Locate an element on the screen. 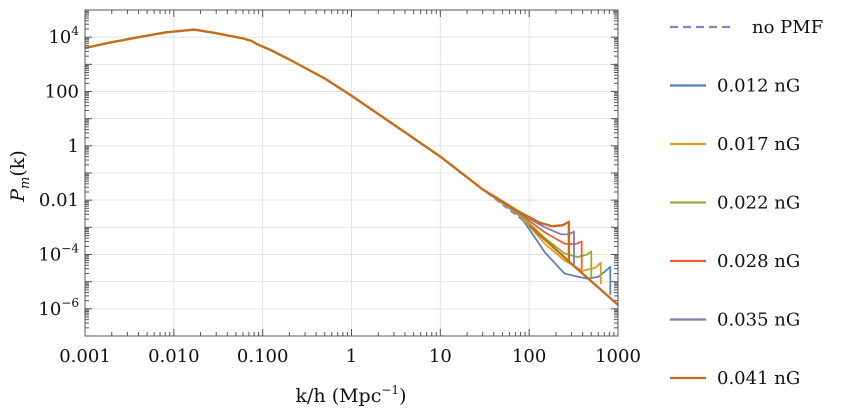  legend-label: 0.017 nG is located at coordinates (758, 144).